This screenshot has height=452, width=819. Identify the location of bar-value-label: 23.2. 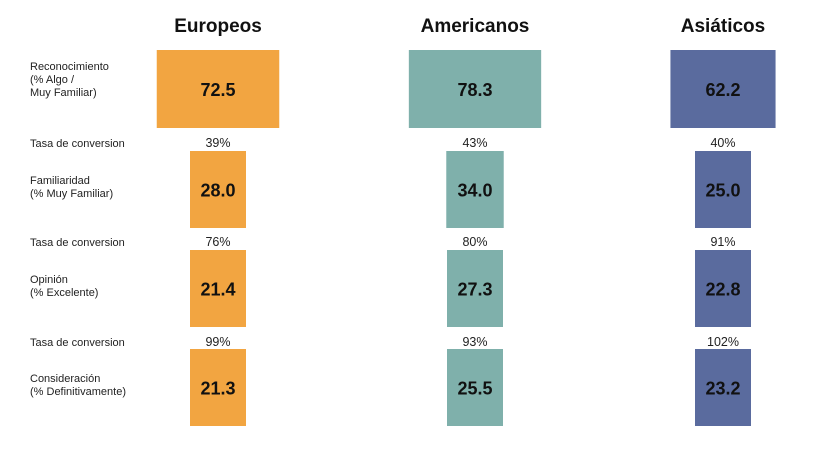
(722, 389).